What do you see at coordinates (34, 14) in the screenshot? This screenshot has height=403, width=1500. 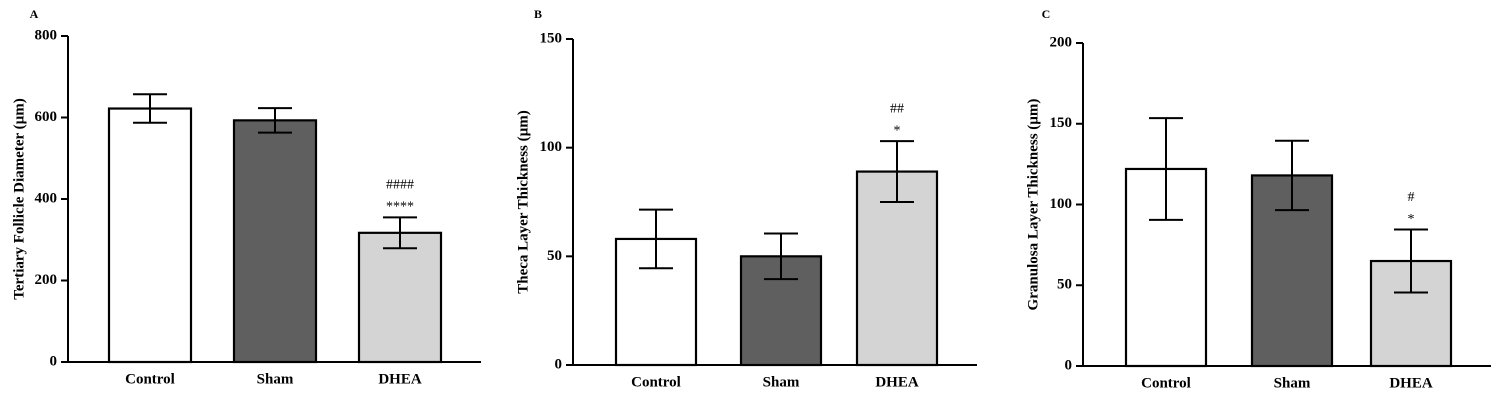 I see `panel-letter: A` at bounding box center [34, 14].